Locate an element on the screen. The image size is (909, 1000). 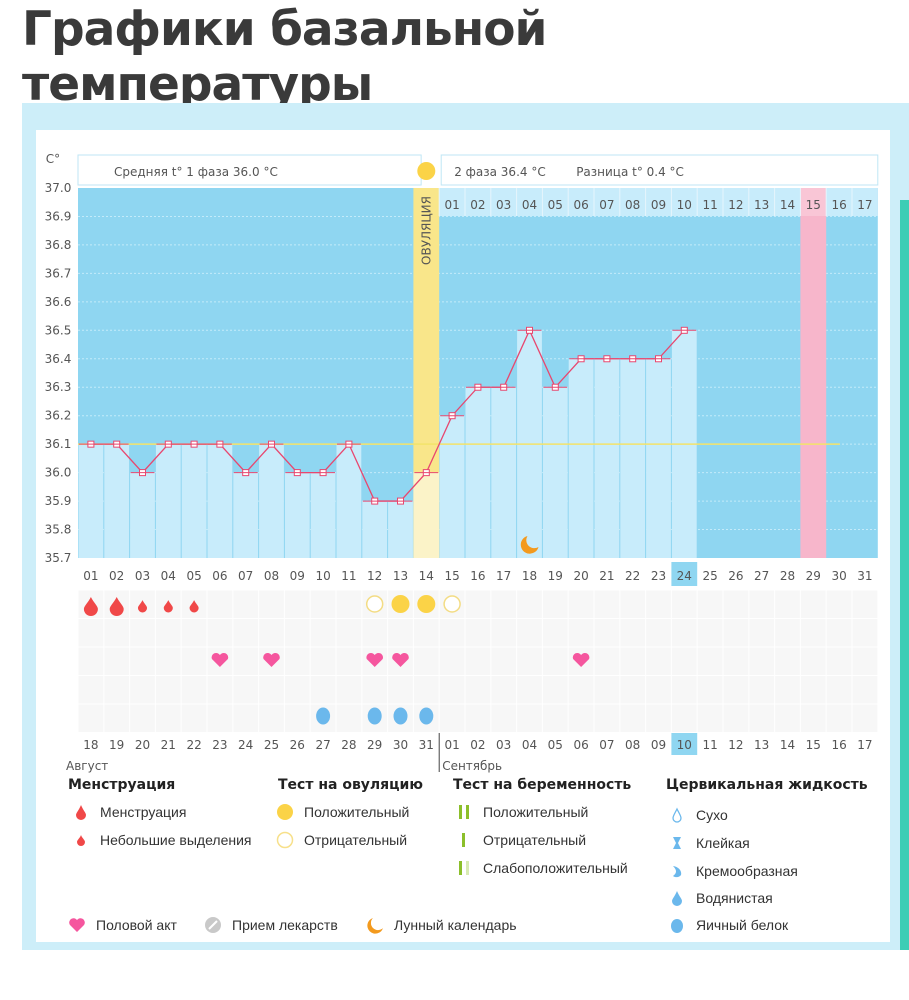
date-label: 21 is located at coordinates (168, 745).